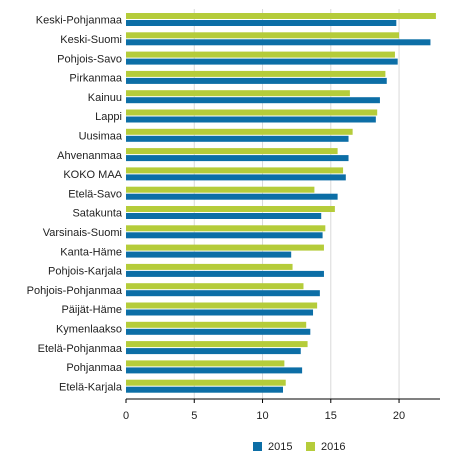 The image size is (454, 454). What do you see at coordinates (90, 156) in the screenshot?
I see `category-label: Ahvenanmaa` at bounding box center [90, 156].